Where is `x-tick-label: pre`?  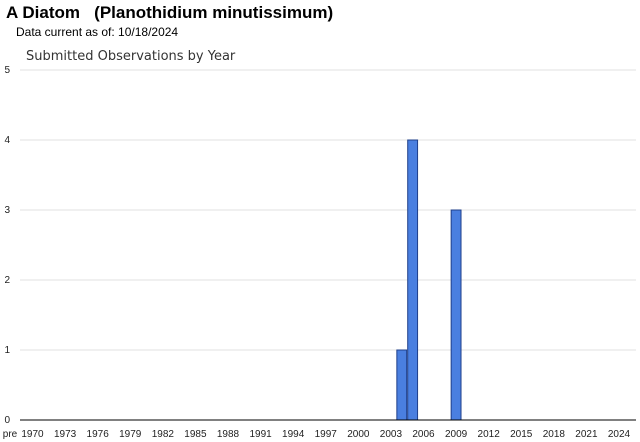 x-tick-label: pre is located at coordinates (10, 434).